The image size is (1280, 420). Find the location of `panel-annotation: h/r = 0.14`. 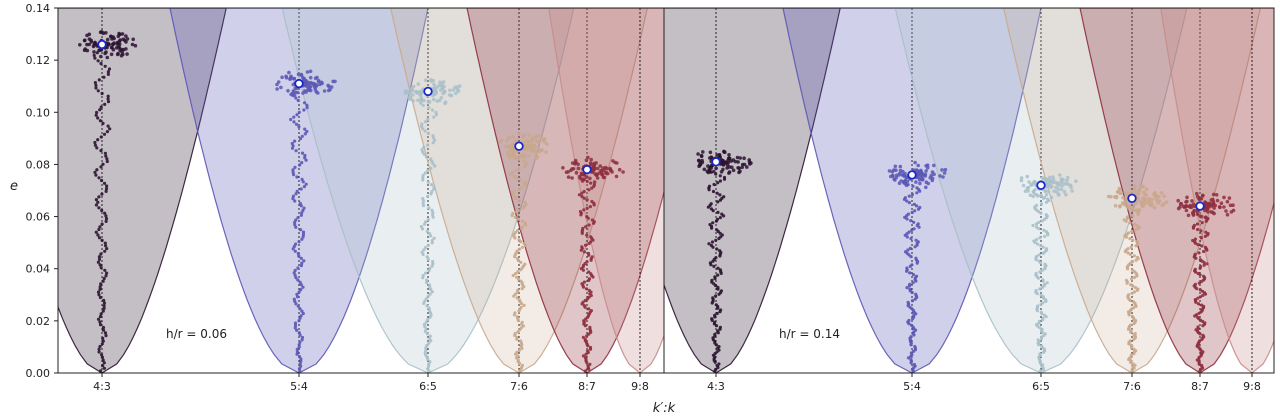

panel-annotation: h/r = 0.14 is located at coordinates (809, 334).